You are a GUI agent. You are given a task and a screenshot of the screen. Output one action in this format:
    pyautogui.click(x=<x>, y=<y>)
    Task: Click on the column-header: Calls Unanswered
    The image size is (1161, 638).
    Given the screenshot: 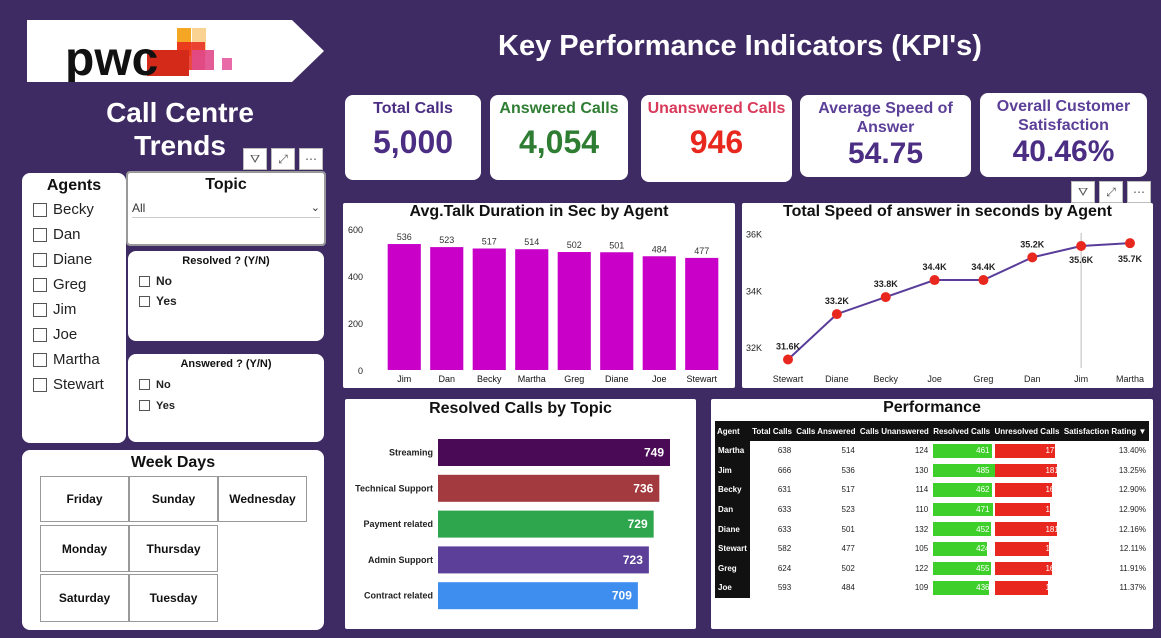 What is the action you would take?
    pyautogui.click(x=894, y=431)
    